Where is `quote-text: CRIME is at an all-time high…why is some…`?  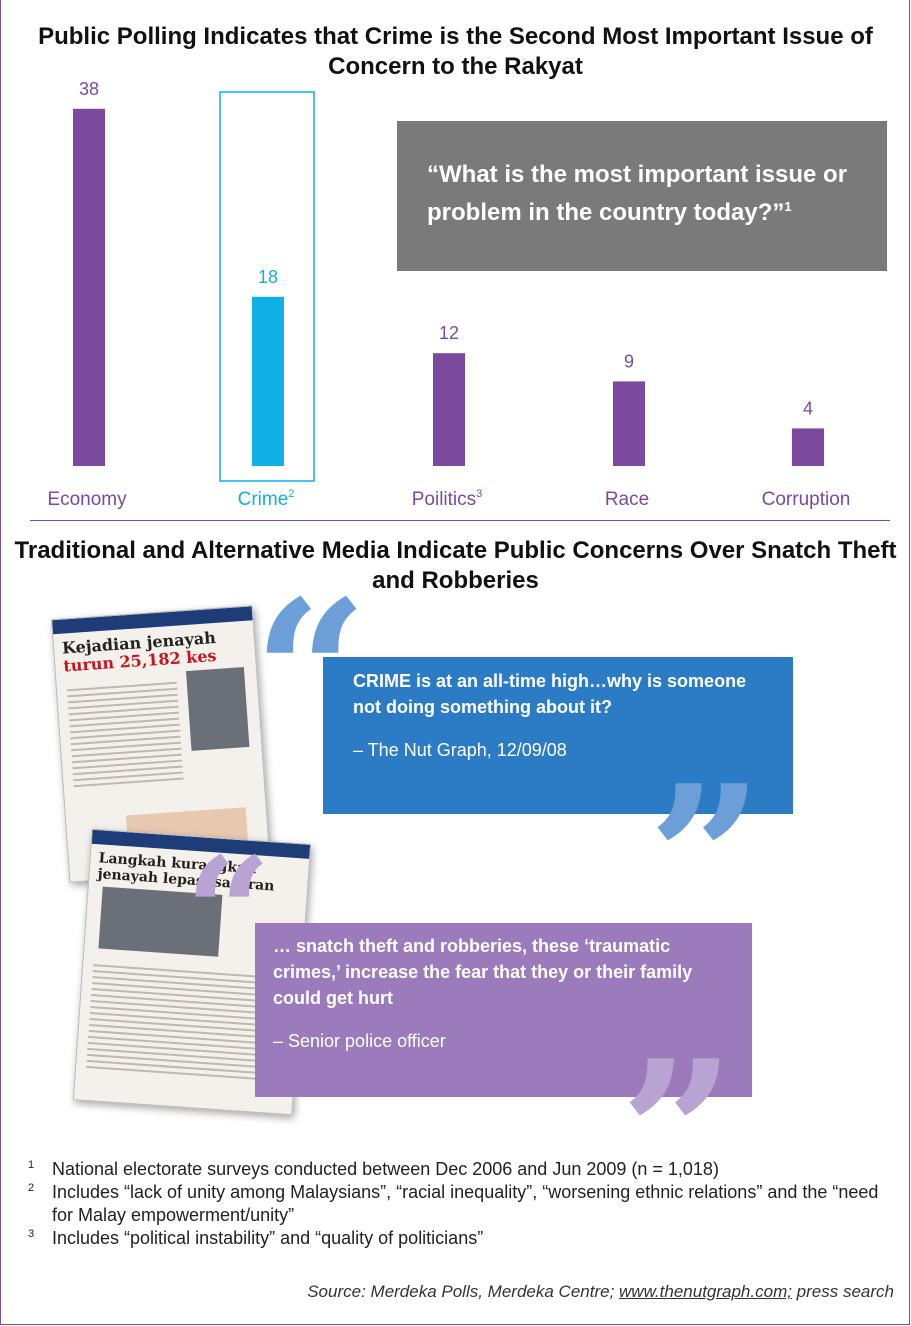 quote-text: CRIME is at an all-time high…why is some… is located at coordinates (550, 694).